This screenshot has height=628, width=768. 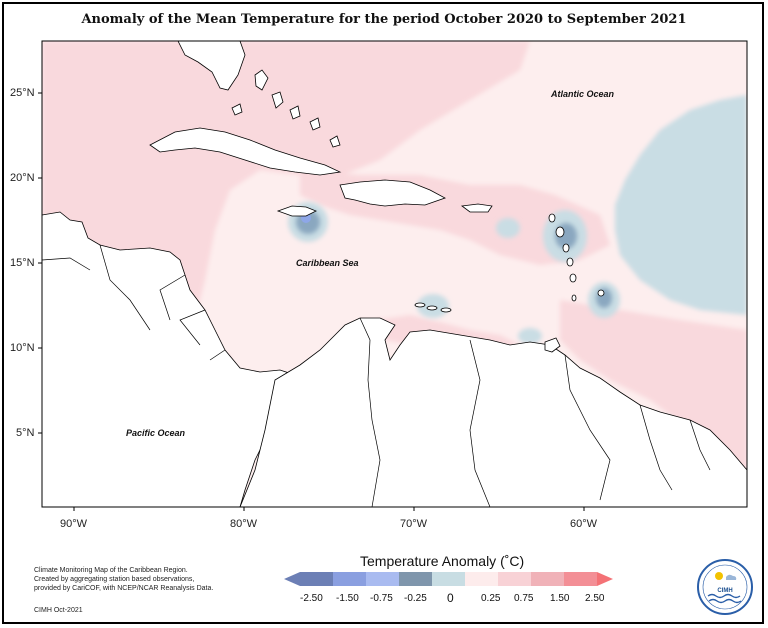 I want to click on lat-label-20n: 20°N, so click(x=22, y=178).